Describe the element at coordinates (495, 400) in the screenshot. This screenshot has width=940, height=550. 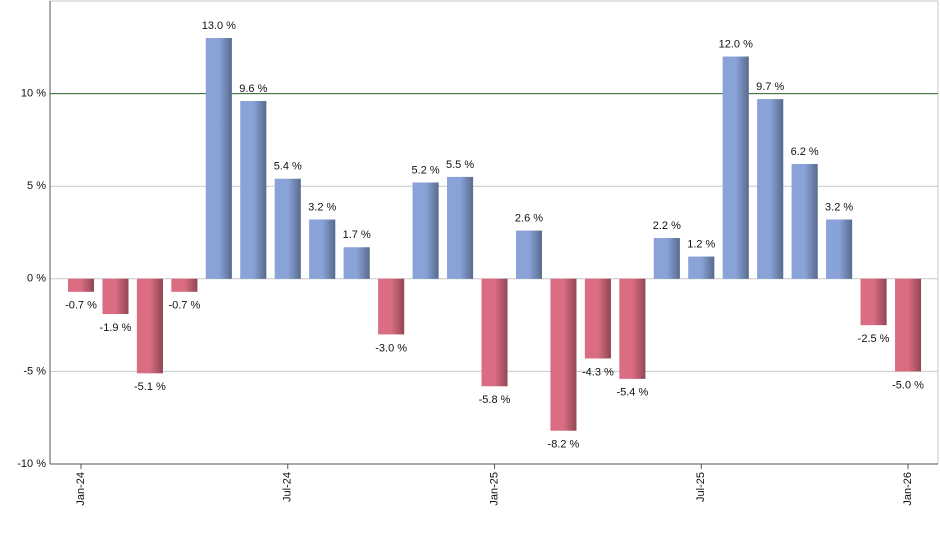
I see `value-label: -5.8 %` at that location.